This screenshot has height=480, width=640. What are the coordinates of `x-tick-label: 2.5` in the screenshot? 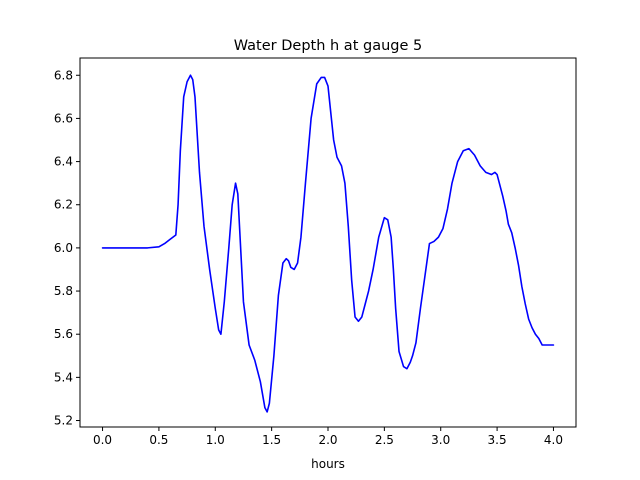 It's located at (384, 440).